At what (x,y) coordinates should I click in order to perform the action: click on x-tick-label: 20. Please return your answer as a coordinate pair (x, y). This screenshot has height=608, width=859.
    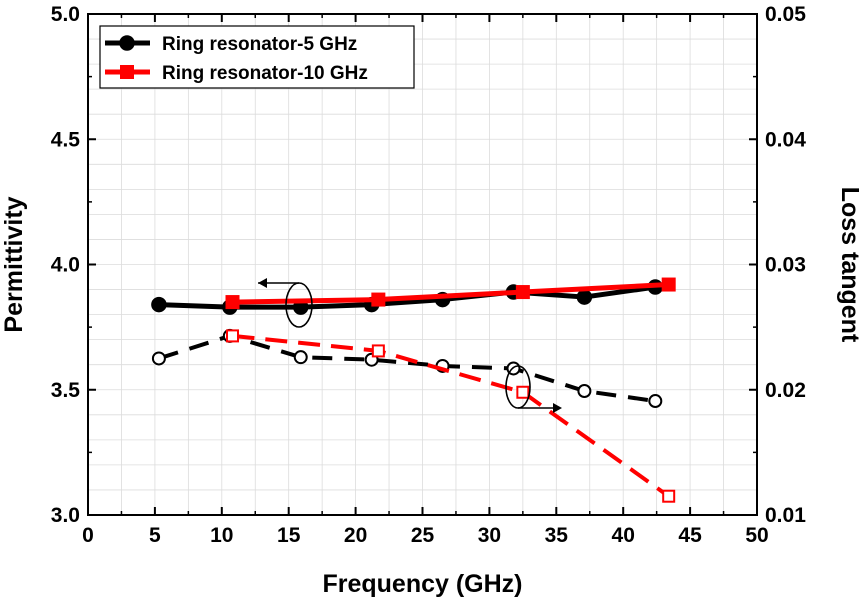
    Looking at the image, I should click on (355, 535).